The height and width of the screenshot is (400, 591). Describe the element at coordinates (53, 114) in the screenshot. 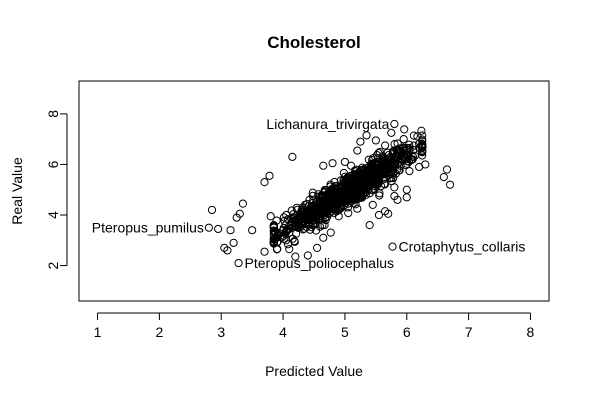

I see `y-tick-label: 8` at that location.